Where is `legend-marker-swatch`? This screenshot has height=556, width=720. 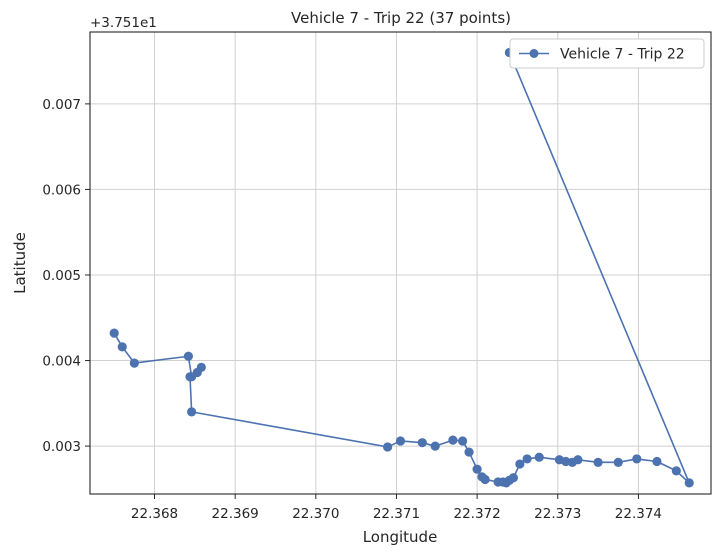 legend-marker-swatch is located at coordinates (534, 53).